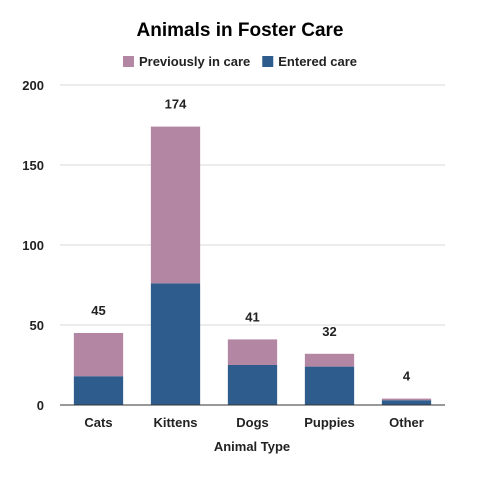 The width and height of the screenshot is (480, 480). I want to click on bar-puppies-entered-care, so click(329, 385).